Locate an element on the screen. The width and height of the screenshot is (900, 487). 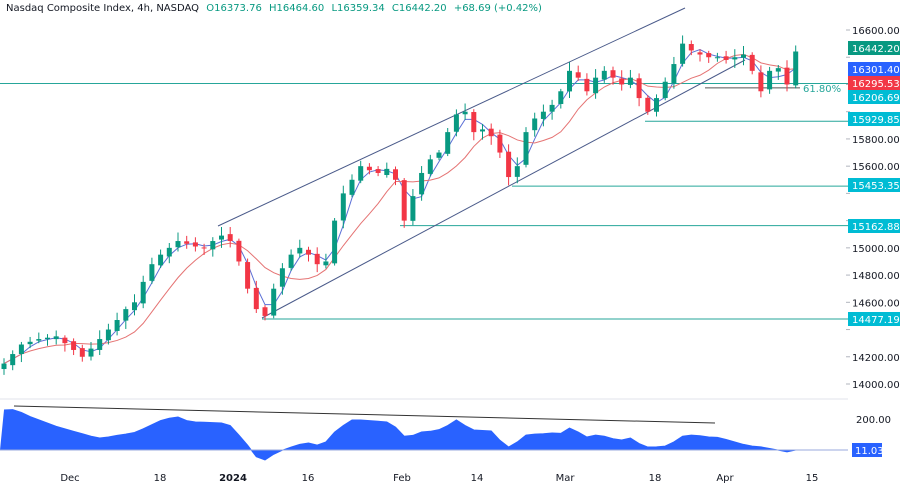
indicator-value-badge is located at coordinates (867, 450).